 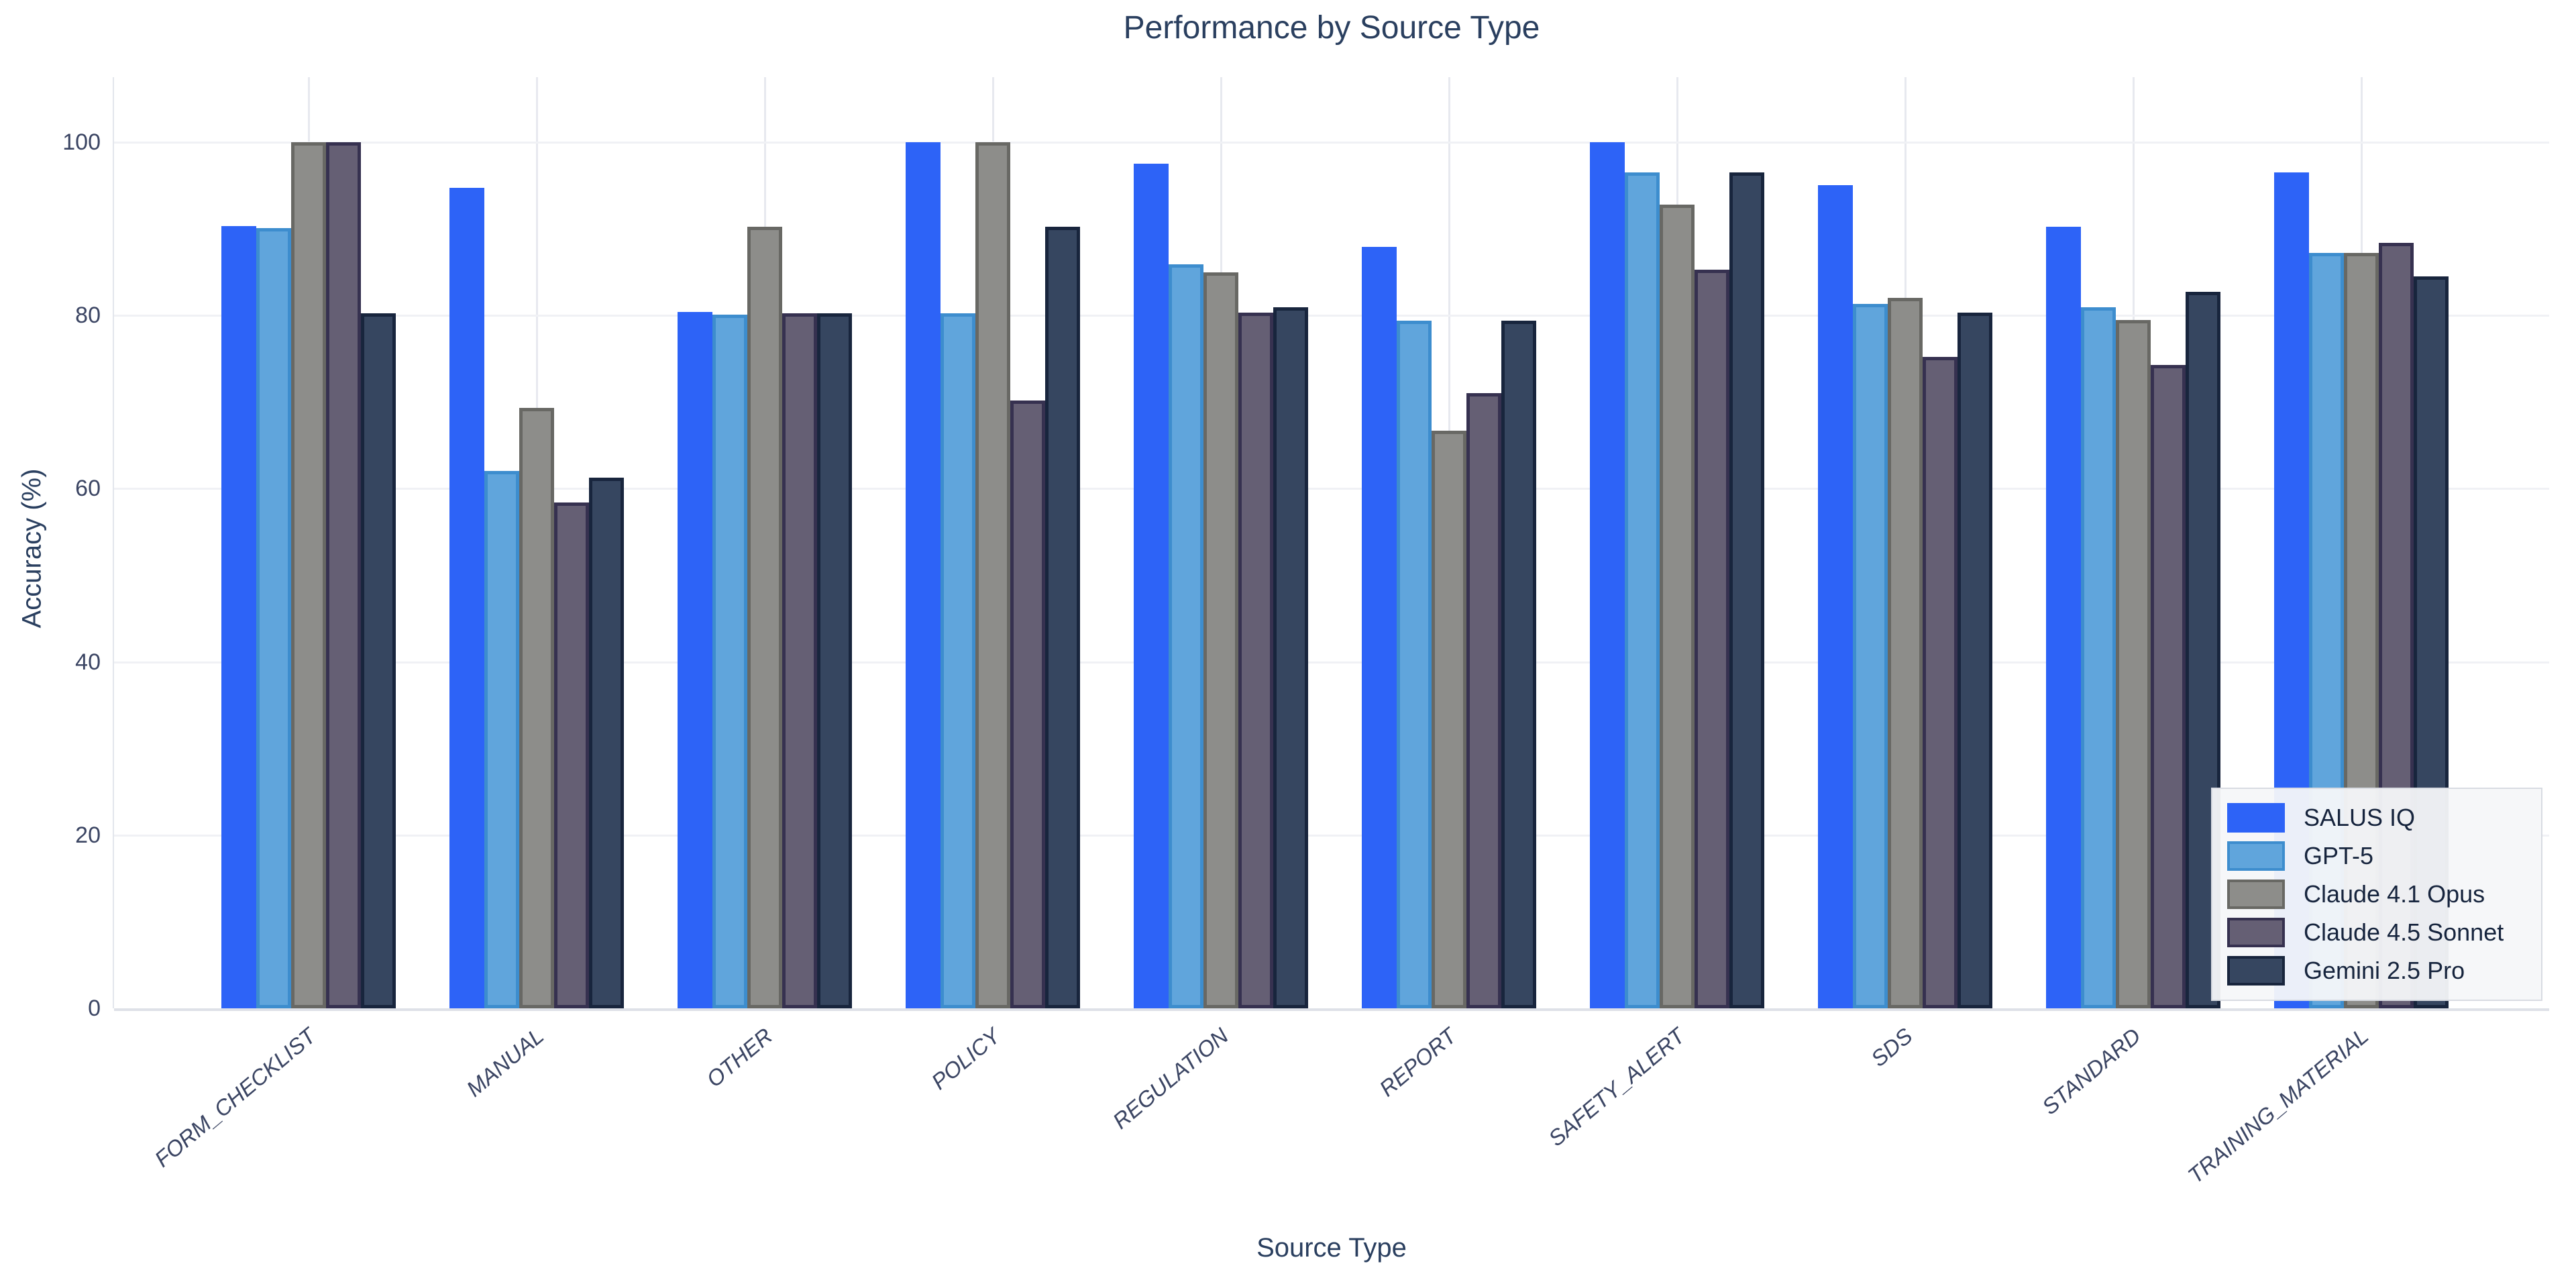 What do you see at coordinates (606, 743) in the screenshot?
I see `bar-gemini-2.5-pro-manual` at bounding box center [606, 743].